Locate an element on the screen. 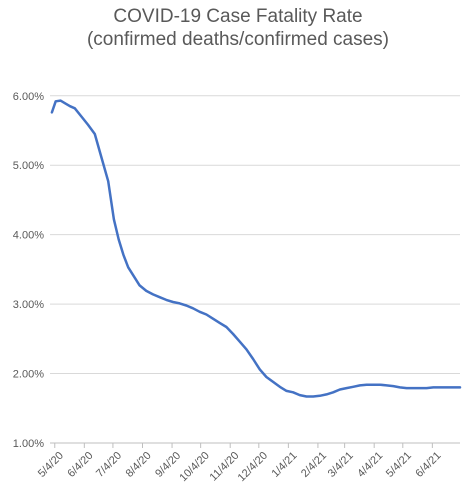 Image resolution: width=476 pixels, height=500 pixels. x-tick-label: 11/4/20 is located at coordinates (225, 467).